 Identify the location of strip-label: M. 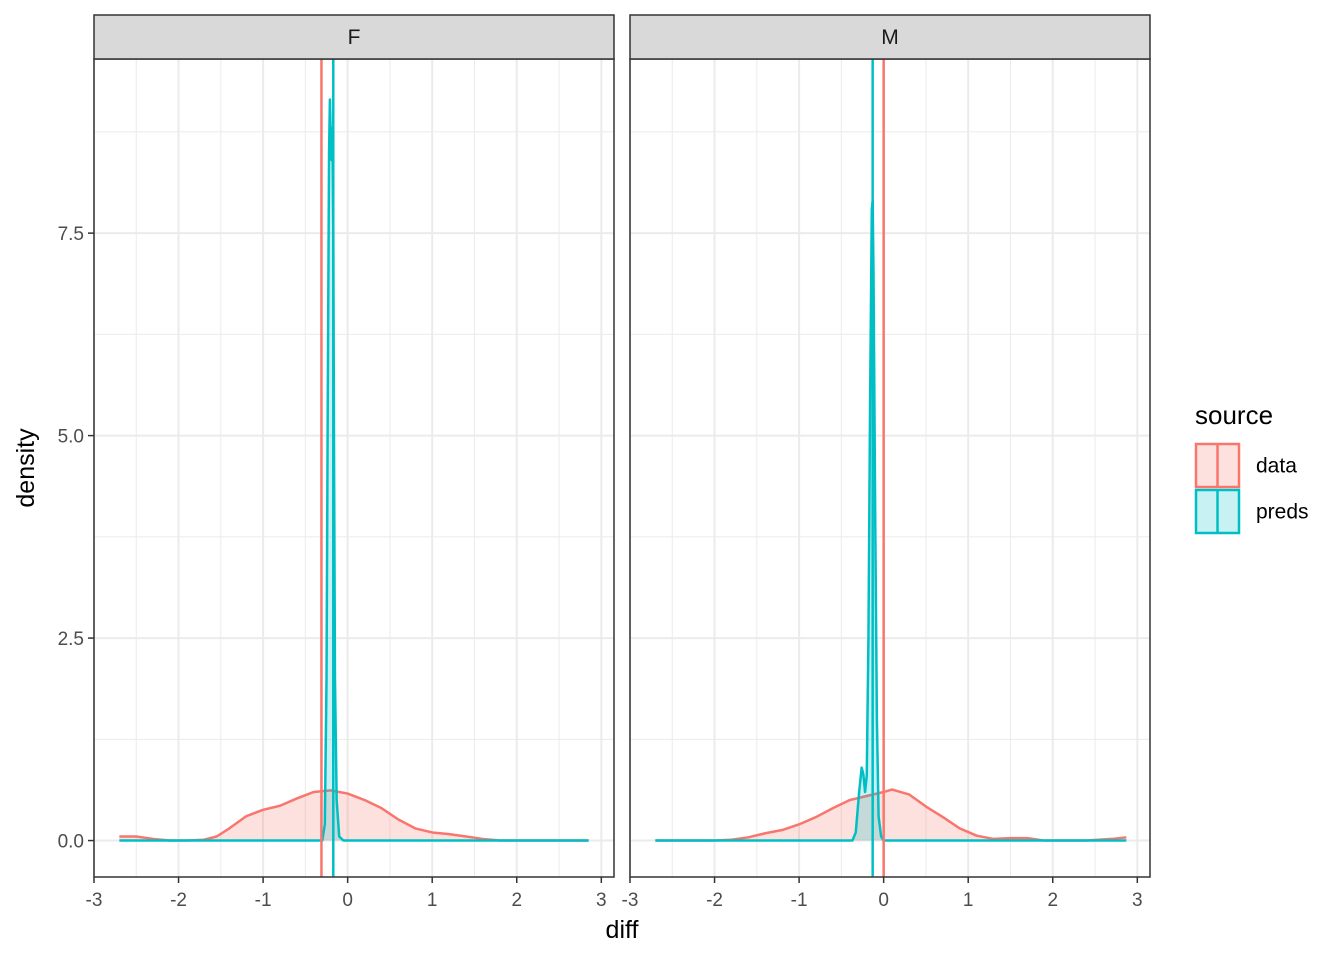
(890, 37).